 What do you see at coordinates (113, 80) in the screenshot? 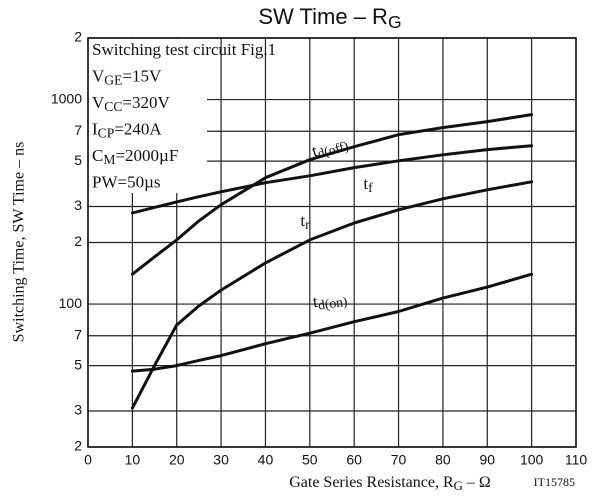
I see `subscript: GE` at bounding box center [113, 80].